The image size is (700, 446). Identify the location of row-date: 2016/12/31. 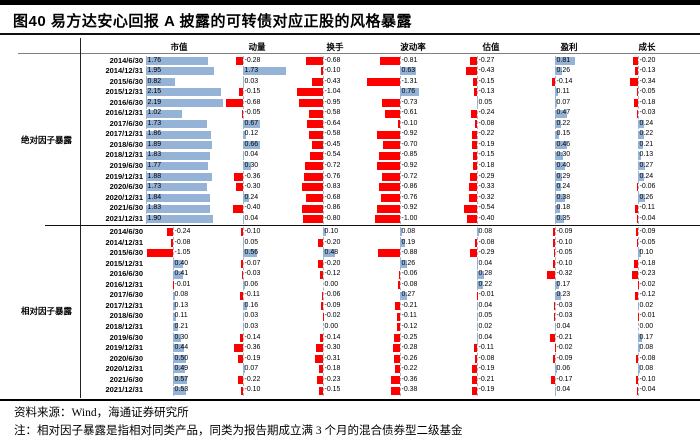
(124, 113).